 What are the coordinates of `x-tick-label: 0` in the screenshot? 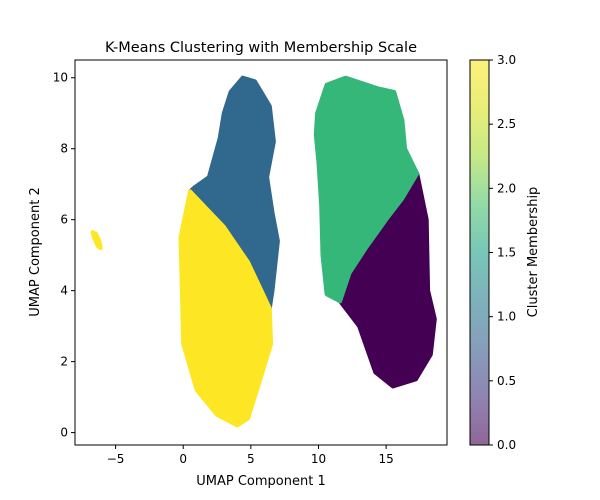 It's located at (183, 459).